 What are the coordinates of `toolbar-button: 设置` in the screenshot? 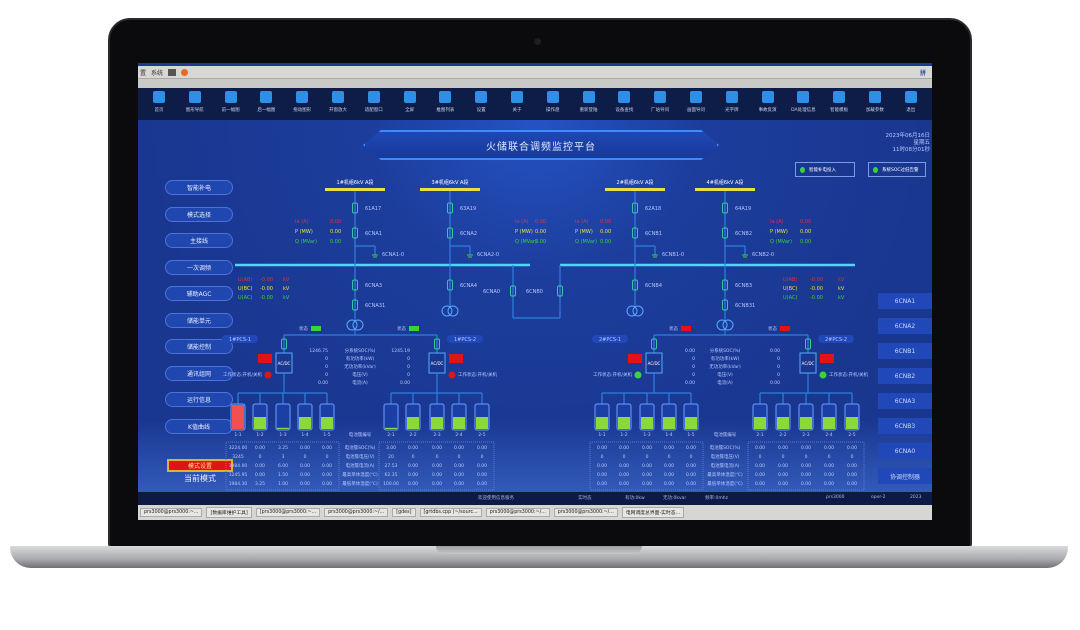 It's located at (481, 104).